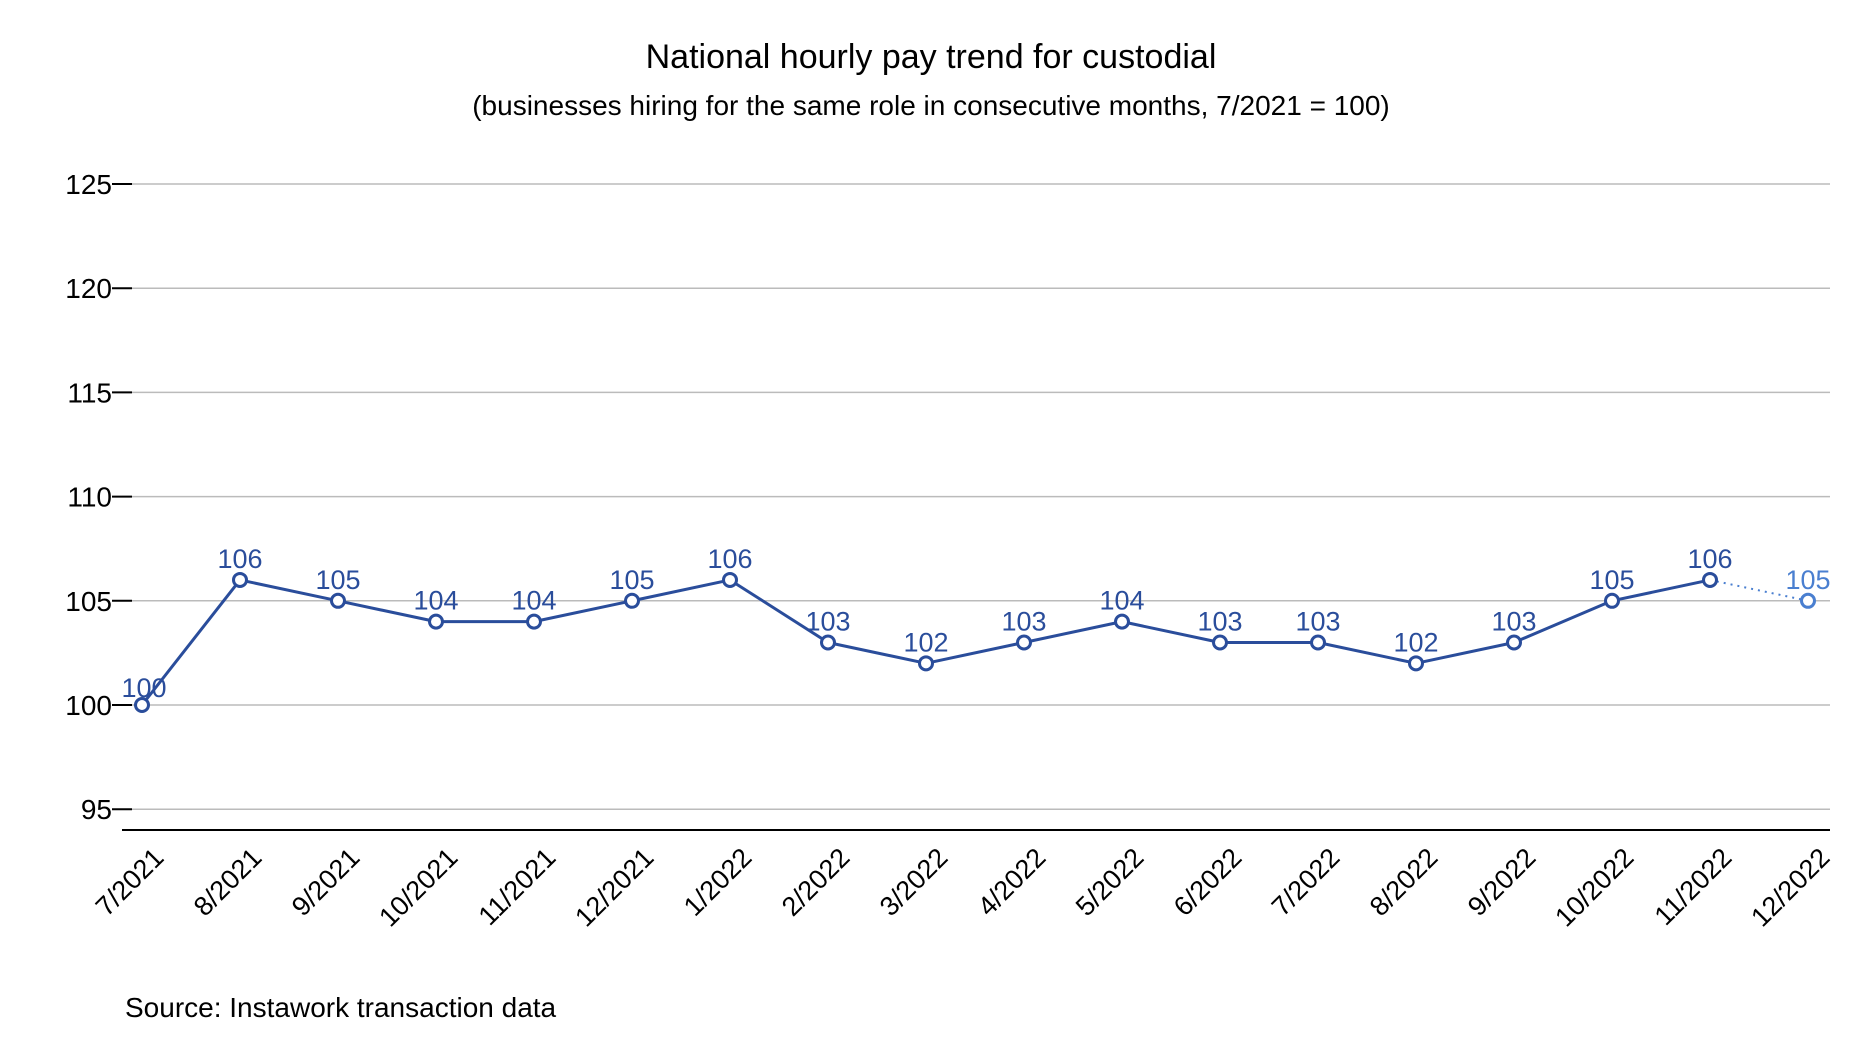 The image size is (1862, 1064). What do you see at coordinates (729, 559) in the screenshot?
I see `data-label-1/2022: 106` at bounding box center [729, 559].